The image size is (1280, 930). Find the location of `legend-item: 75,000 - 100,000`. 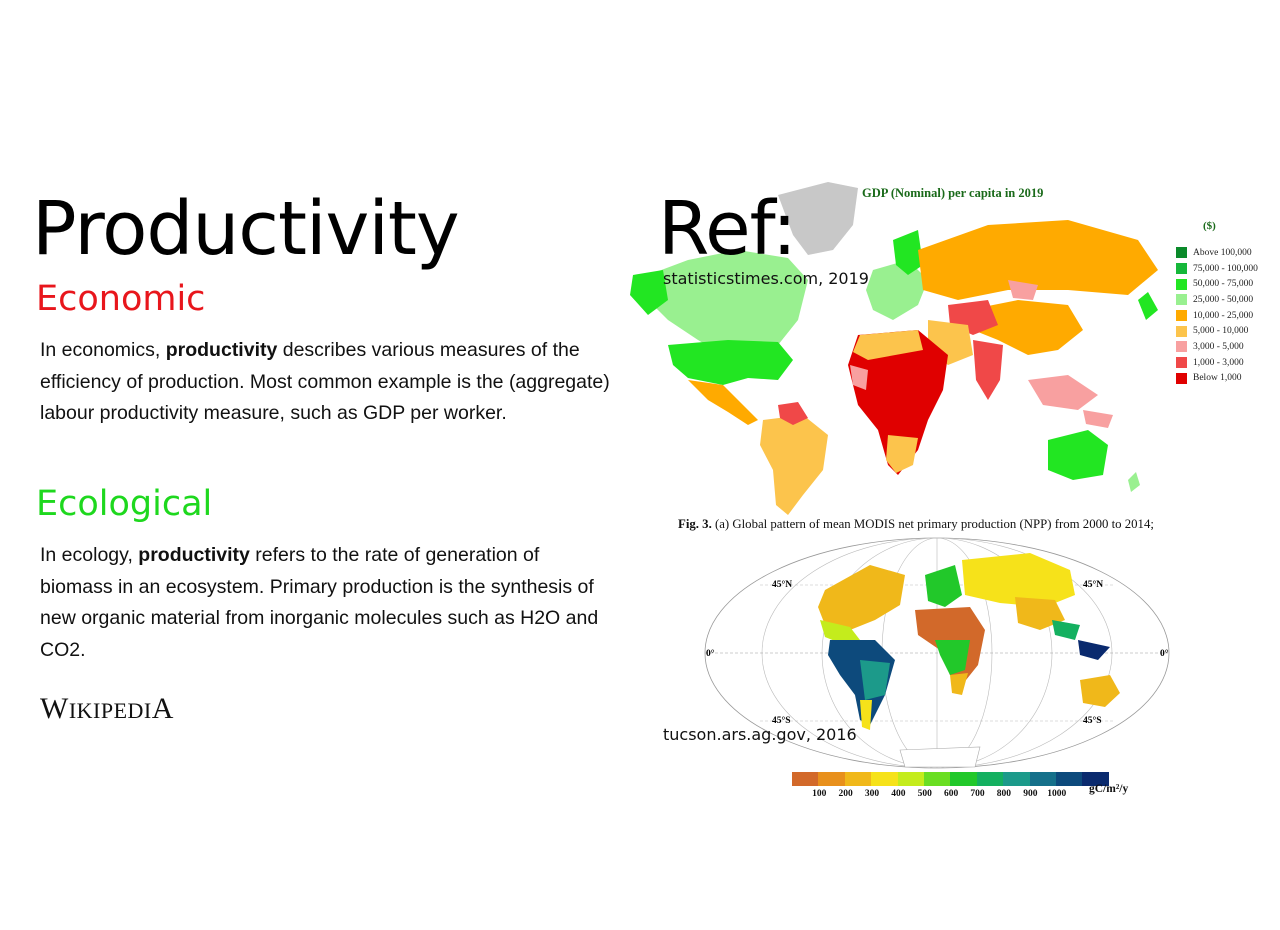

legend-item: 75,000 - 100,000 is located at coordinates (1217, 269).